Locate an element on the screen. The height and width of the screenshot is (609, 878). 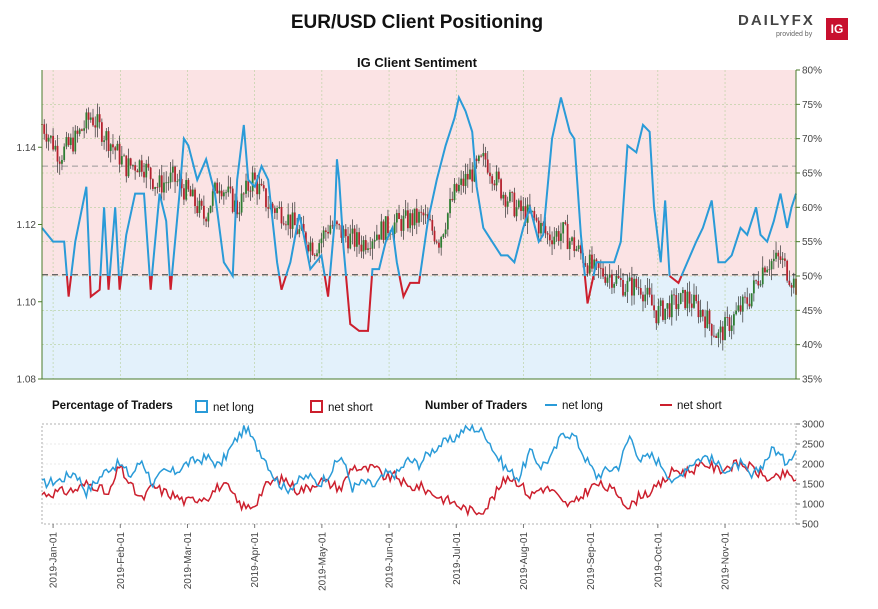
legend-num-long: net long is located at coordinates (574, 406).